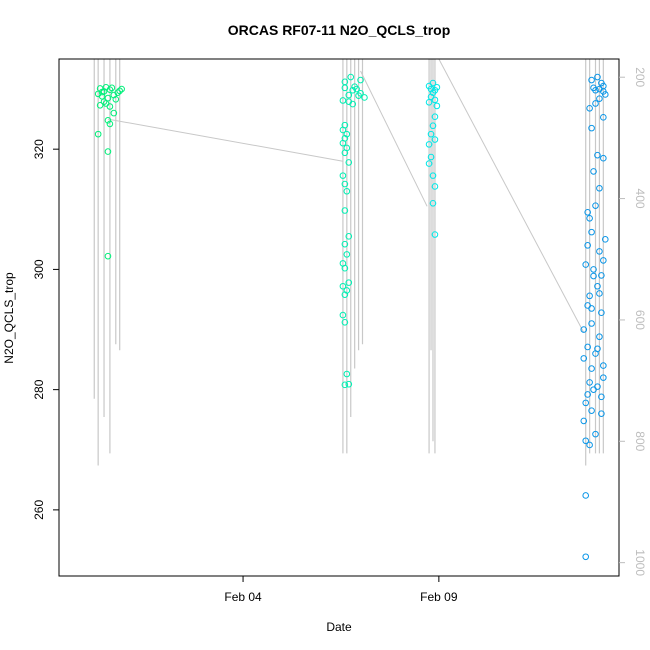 This screenshot has width=650, height=650. What do you see at coordinates (39, 510) in the screenshot?
I see `y-tick-label-0: 260` at bounding box center [39, 510].